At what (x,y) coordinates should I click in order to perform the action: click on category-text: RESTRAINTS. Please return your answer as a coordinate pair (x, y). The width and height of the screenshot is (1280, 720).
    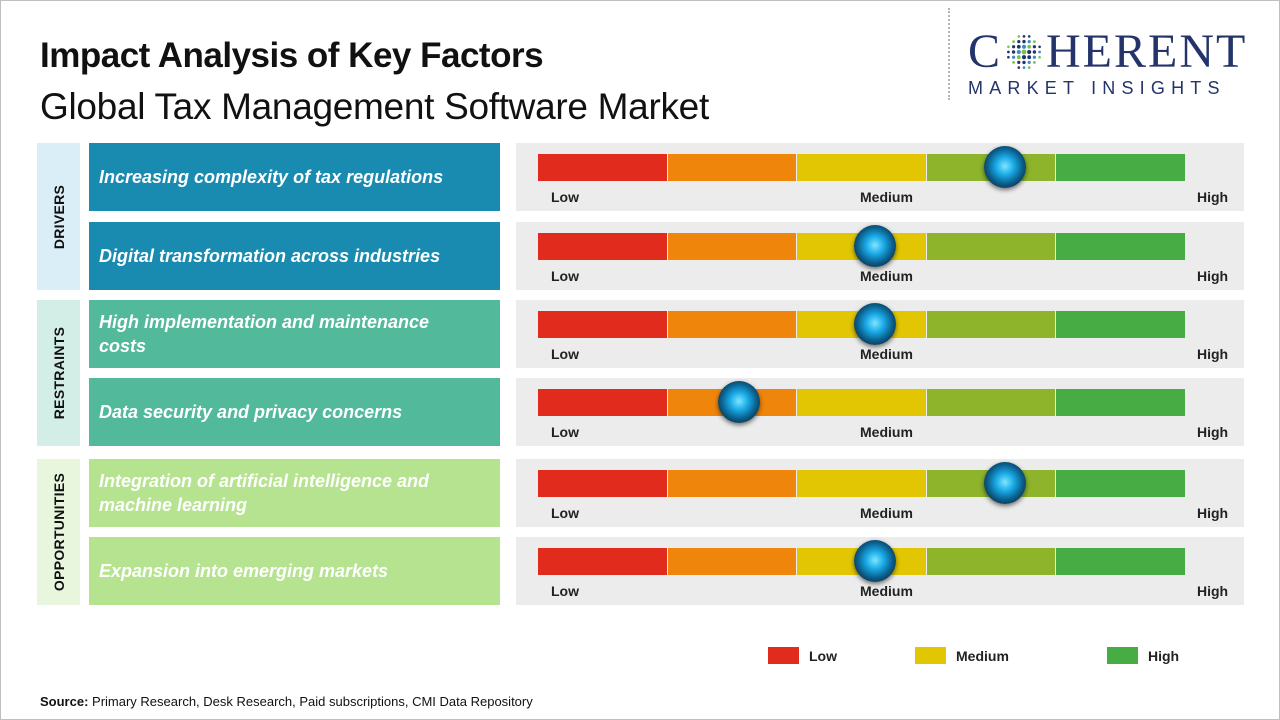
    Looking at the image, I should click on (58, 373).